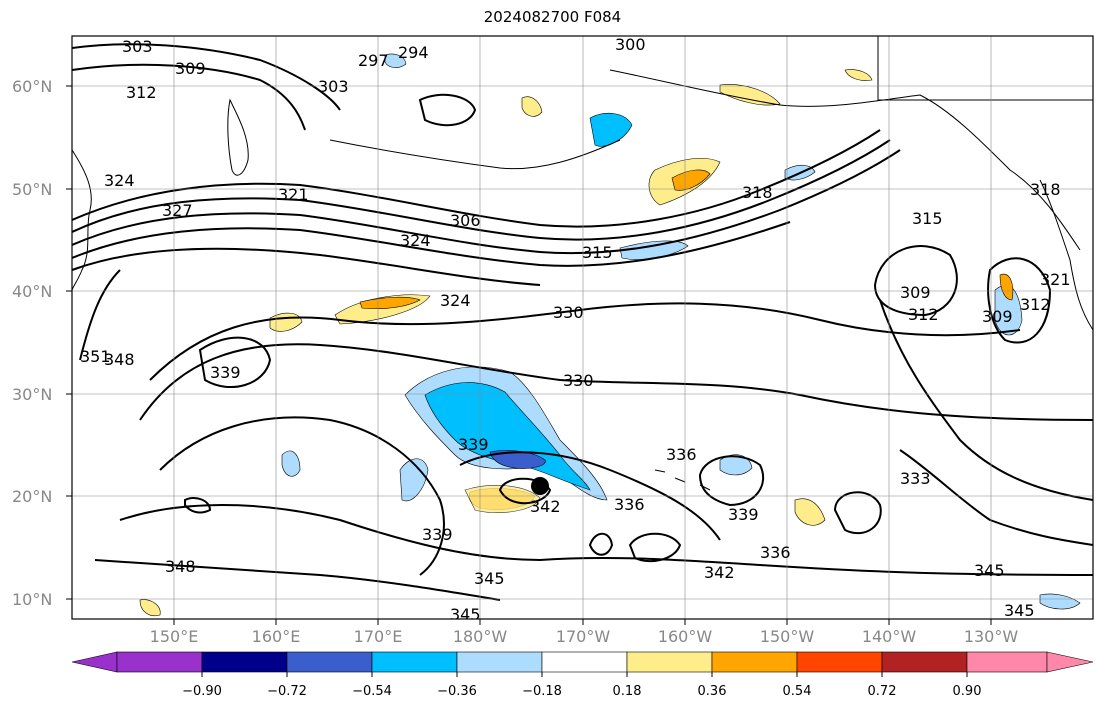 The width and height of the screenshot is (1105, 712). What do you see at coordinates (32, 394) in the screenshot?
I see `lat-label: 30°N` at bounding box center [32, 394].